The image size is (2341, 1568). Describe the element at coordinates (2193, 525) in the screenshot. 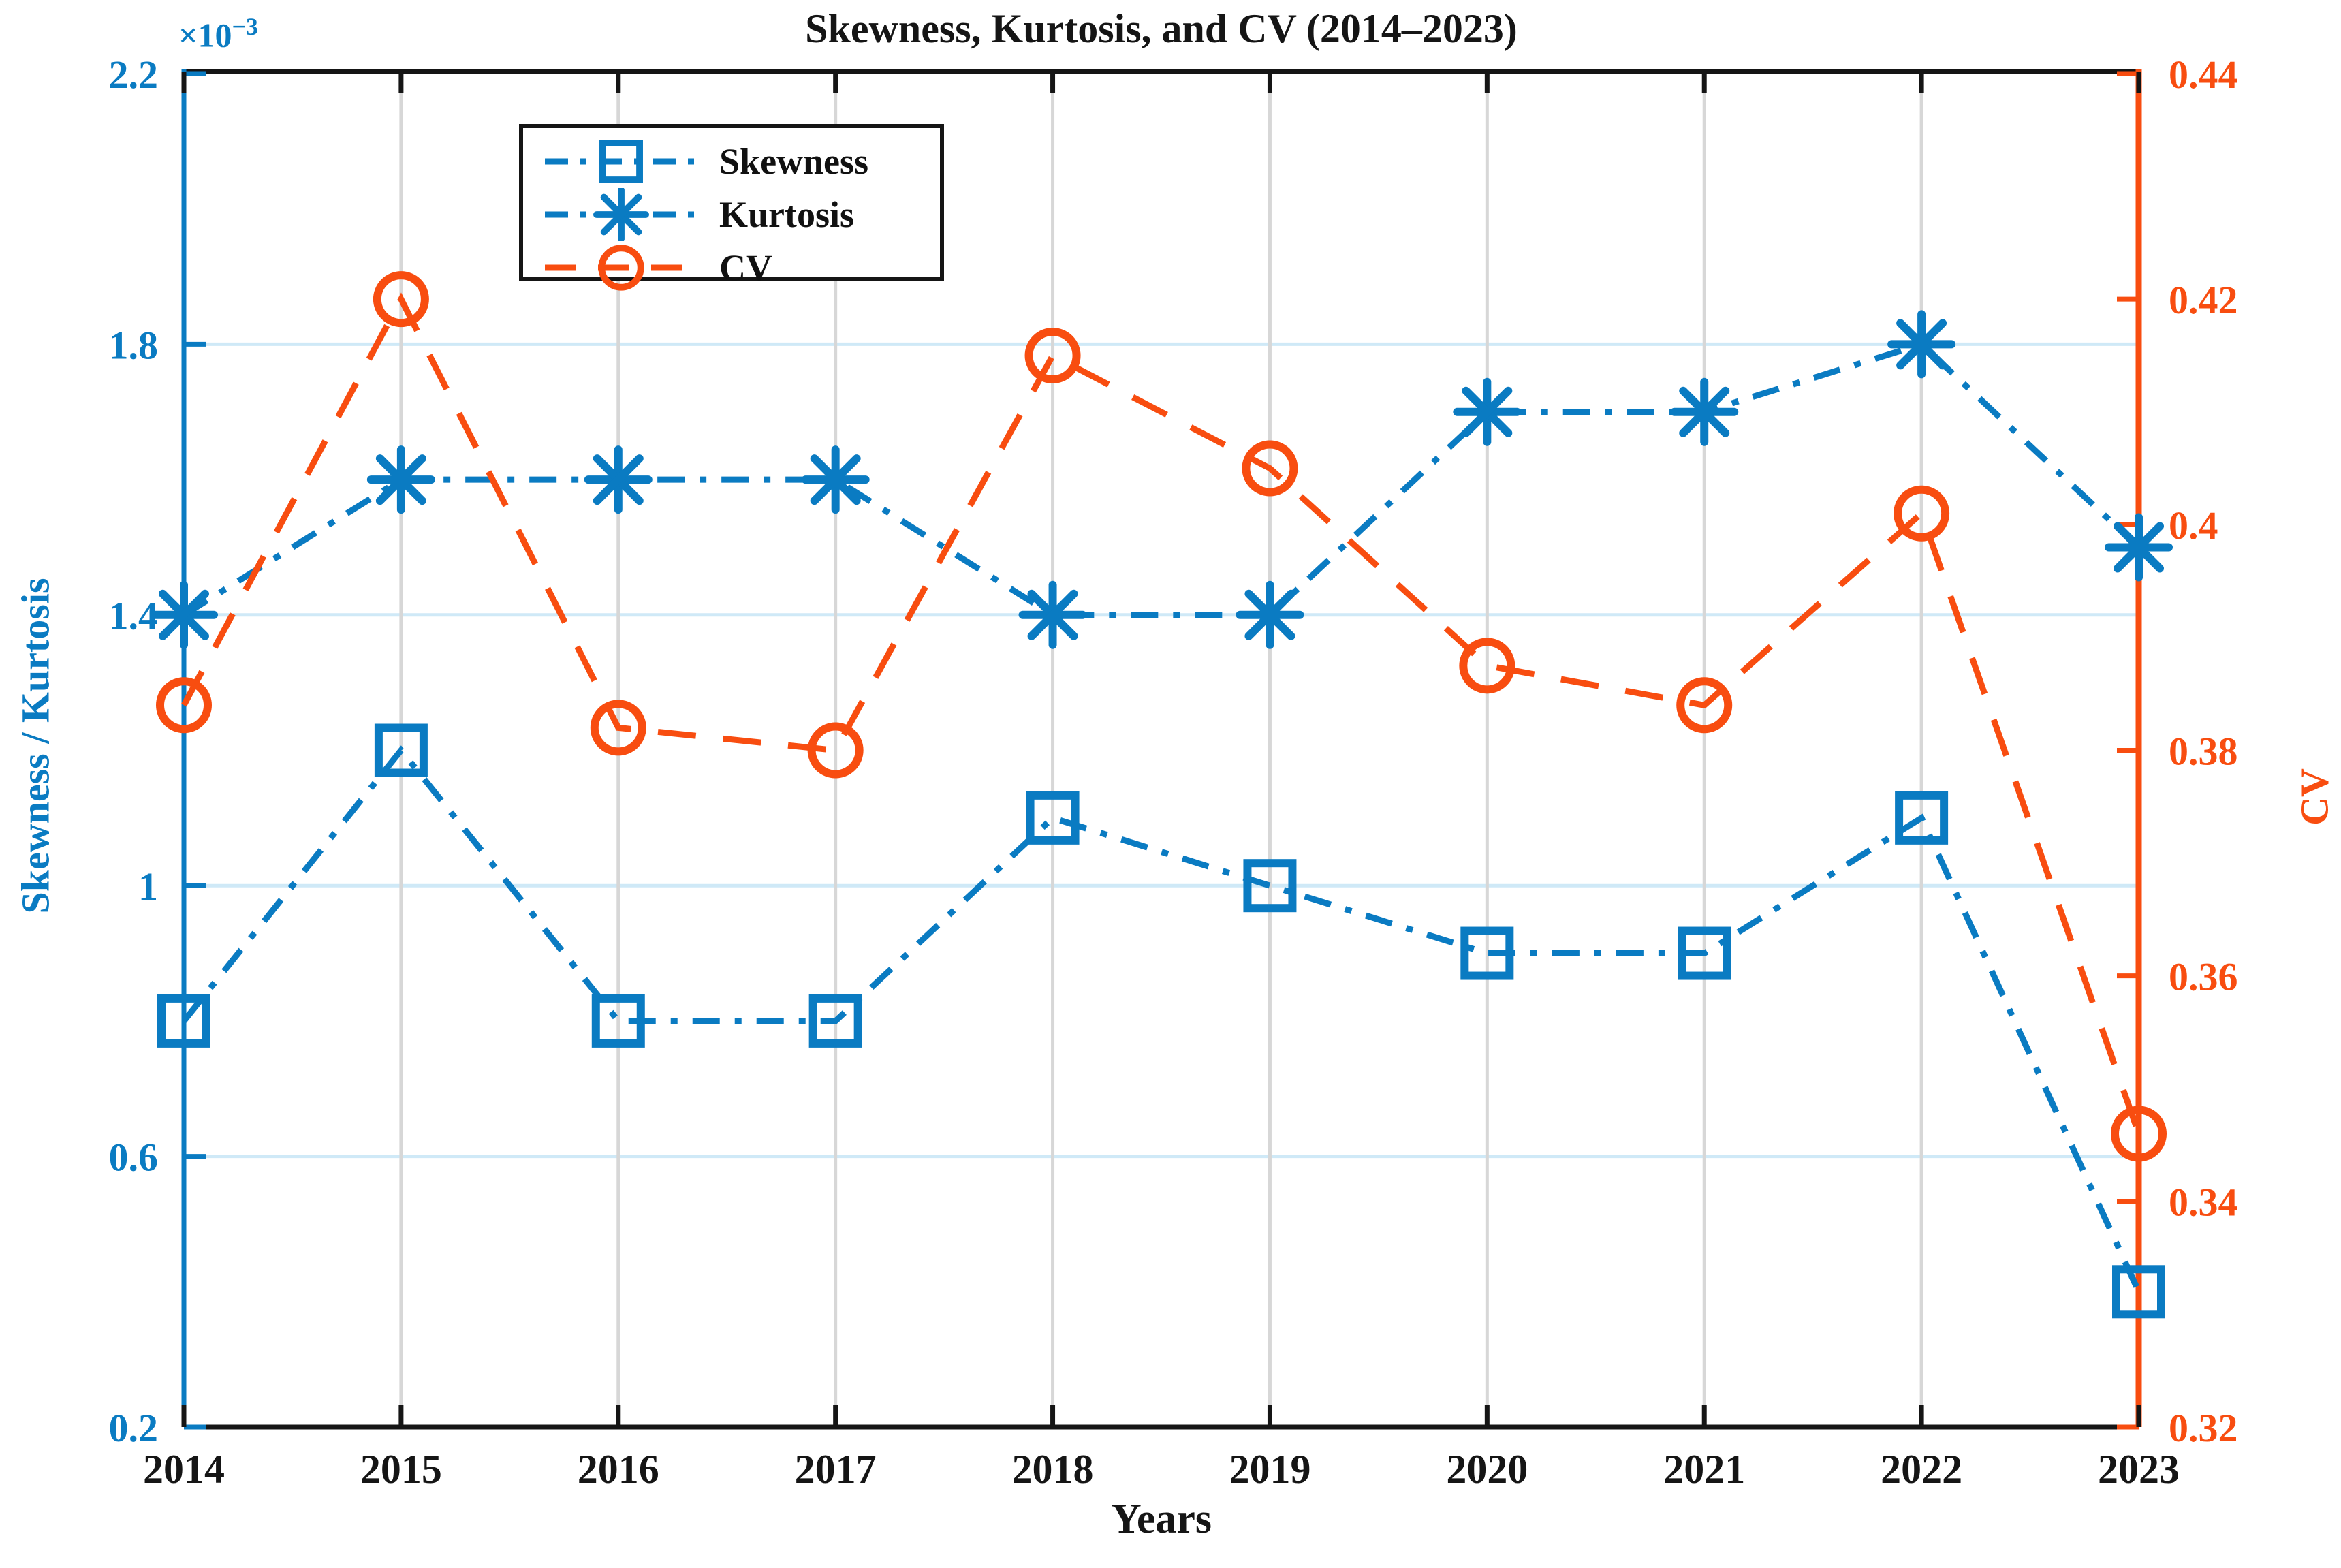

I see `right-tick-label: 0.4` at that location.